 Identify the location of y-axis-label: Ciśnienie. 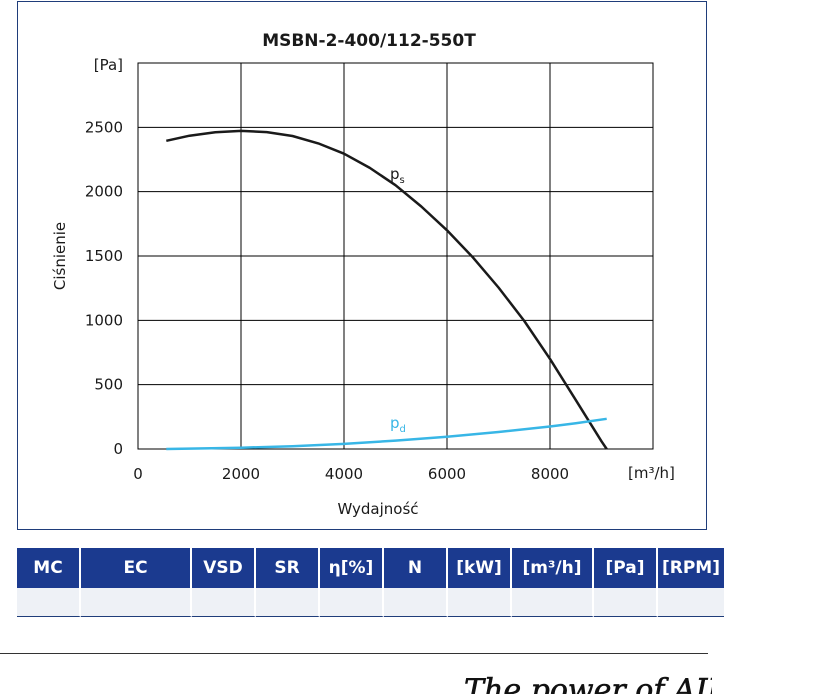
(60, 256).